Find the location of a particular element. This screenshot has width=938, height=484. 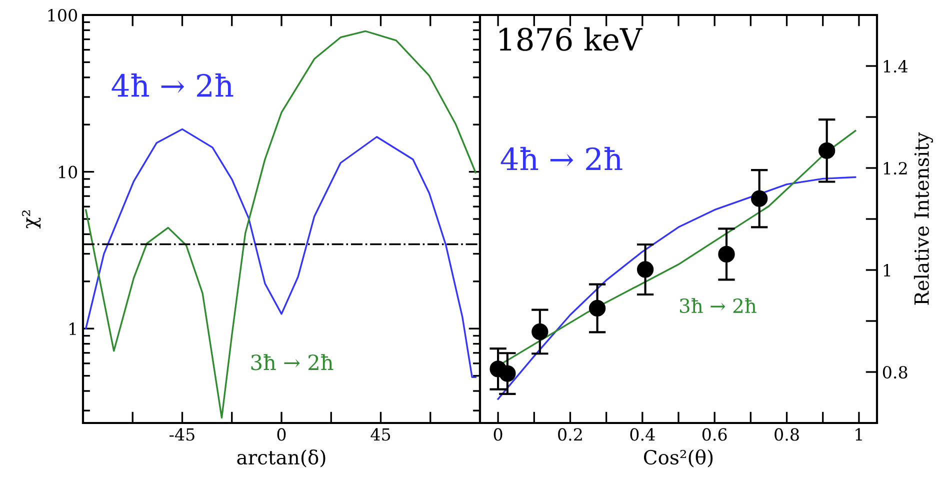

y-tick-label: 0.8 is located at coordinates (895, 372).